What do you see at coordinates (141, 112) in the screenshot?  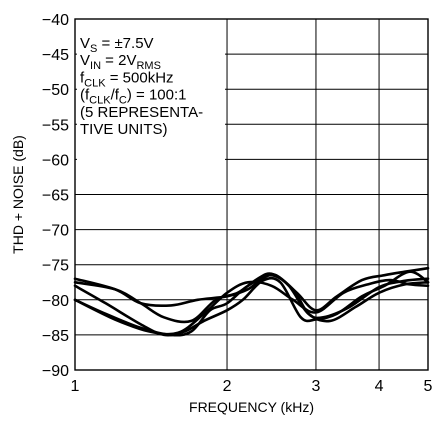 I see `annotation-line: (5 REPRESENTA-` at bounding box center [141, 112].